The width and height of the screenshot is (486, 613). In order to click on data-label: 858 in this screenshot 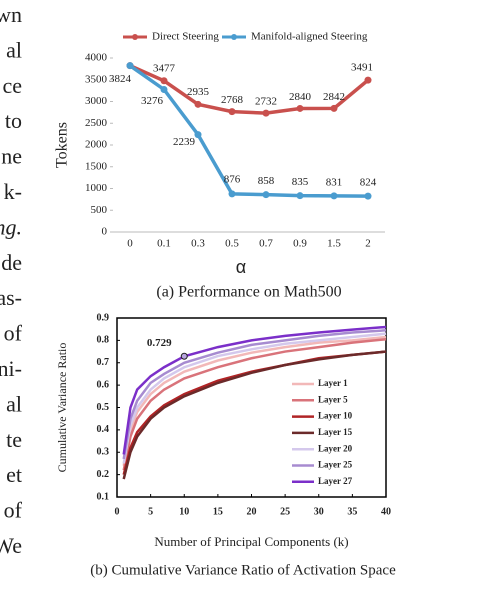, I will do `click(266, 181)`.